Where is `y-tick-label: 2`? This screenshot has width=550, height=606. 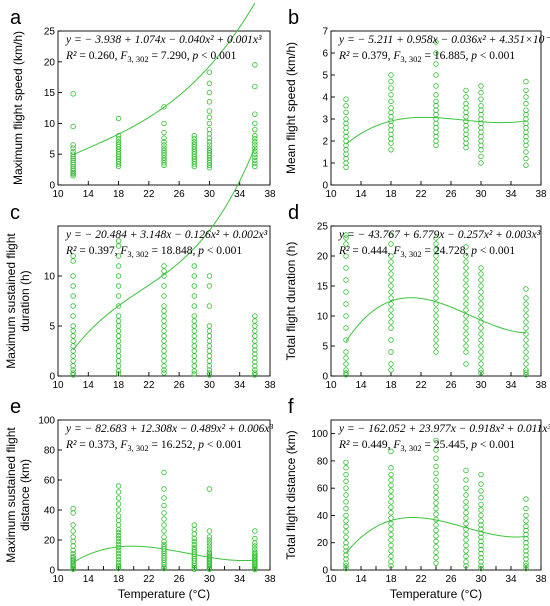 y-tick-label: 2 is located at coordinates (325, 142).